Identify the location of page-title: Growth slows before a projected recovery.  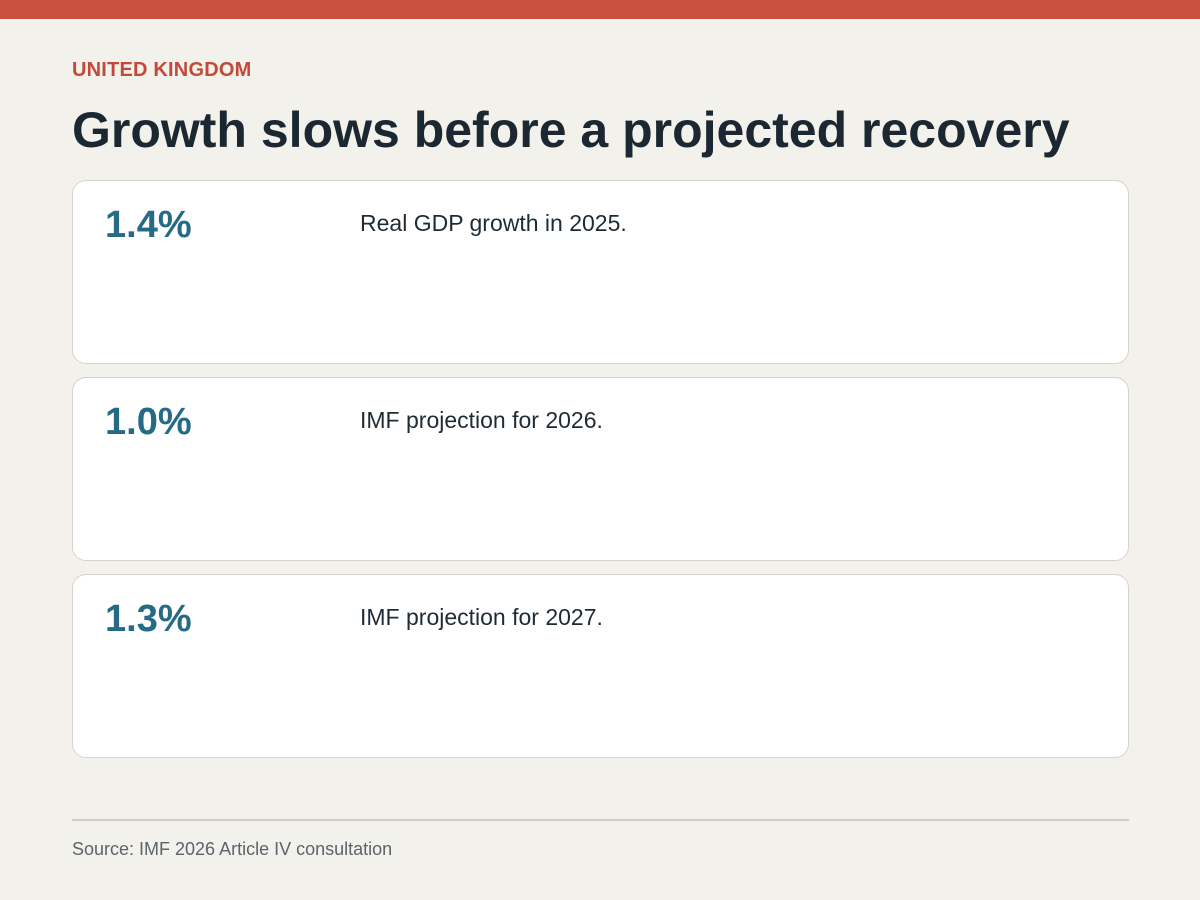
(571, 130).